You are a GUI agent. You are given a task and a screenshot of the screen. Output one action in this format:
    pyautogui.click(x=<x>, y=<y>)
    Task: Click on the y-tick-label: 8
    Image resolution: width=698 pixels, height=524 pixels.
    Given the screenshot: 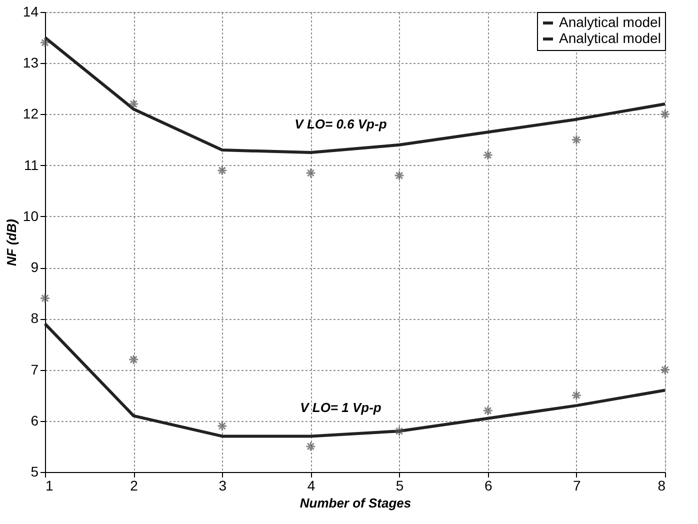 What is the action you would take?
    pyautogui.click(x=34, y=318)
    